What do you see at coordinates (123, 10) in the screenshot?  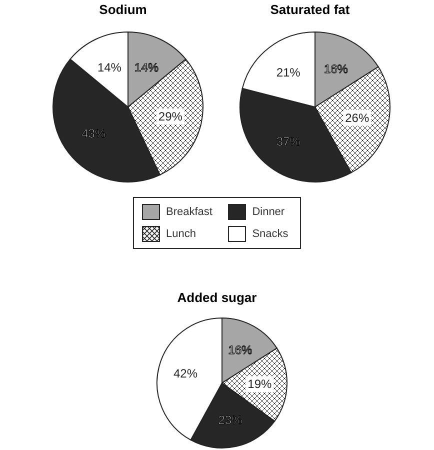 I see `chart-title: Sodium` at bounding box center [123, 10].